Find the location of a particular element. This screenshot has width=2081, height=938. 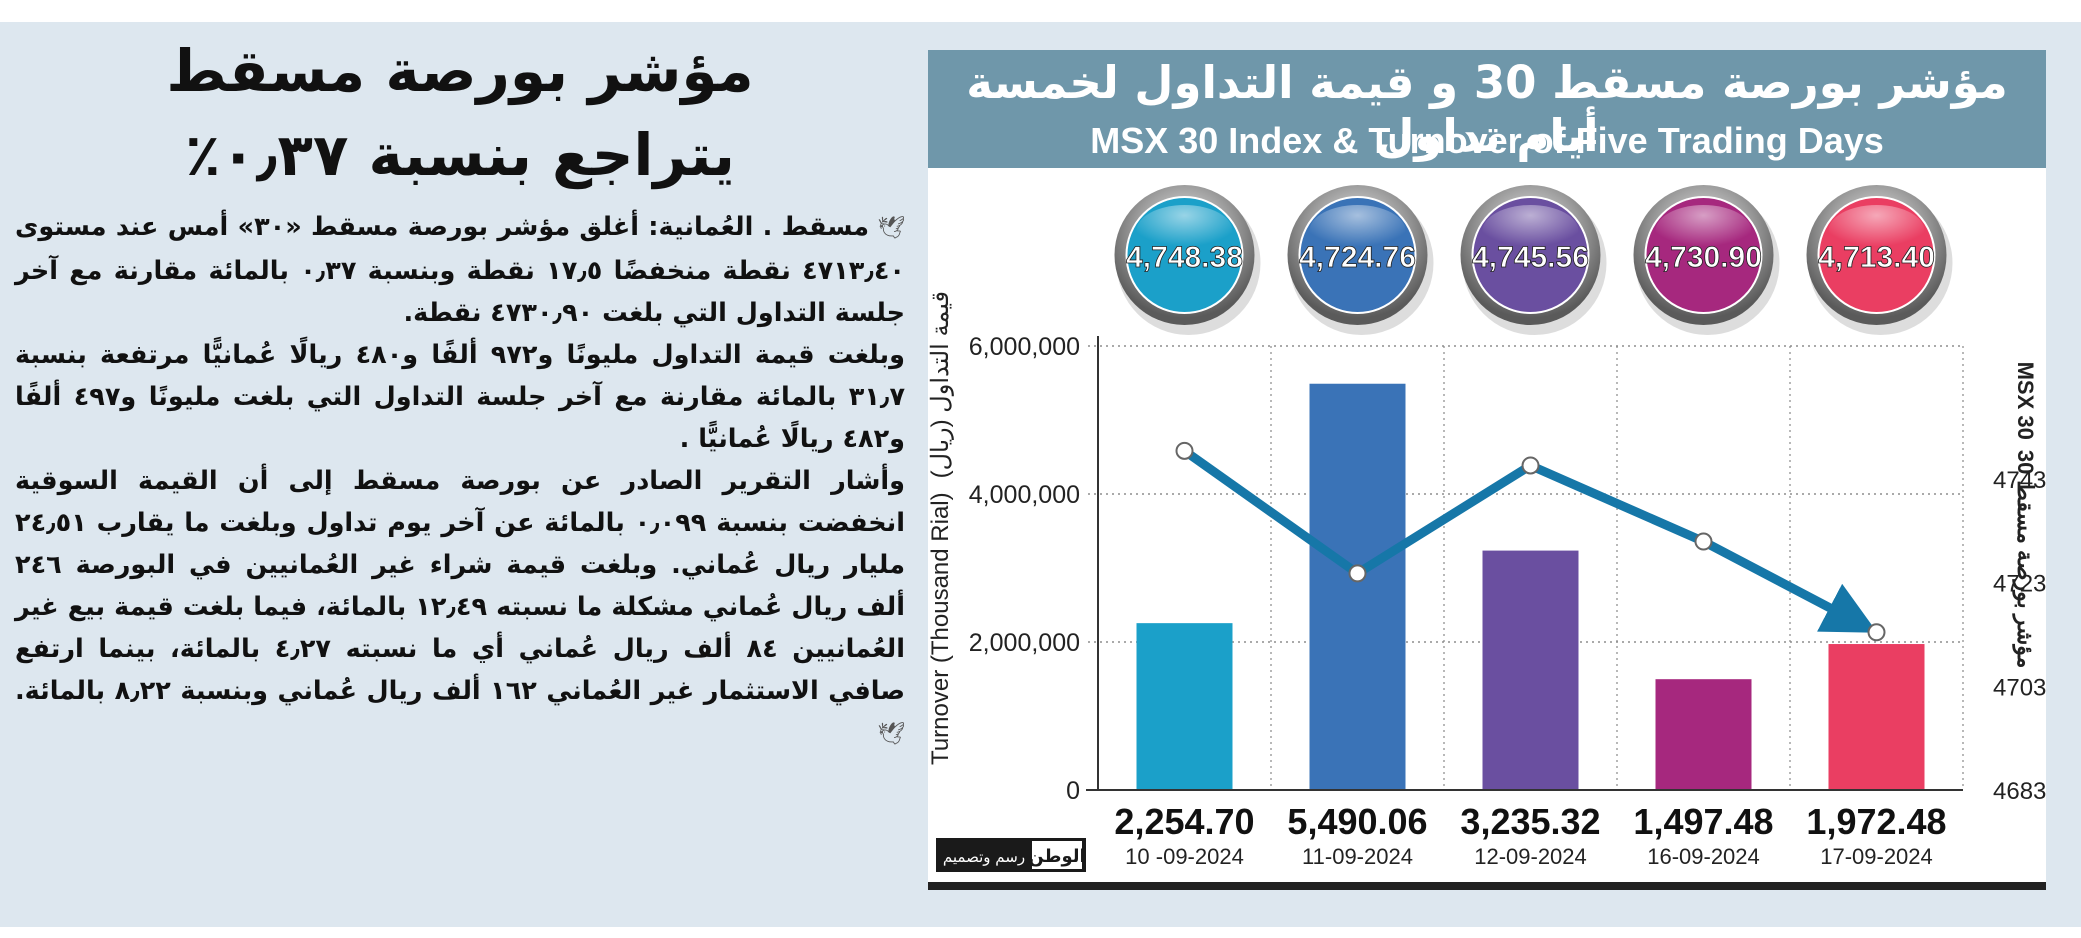

left-tick-label: 2,000,000 is located at coordinates (1024, 643).